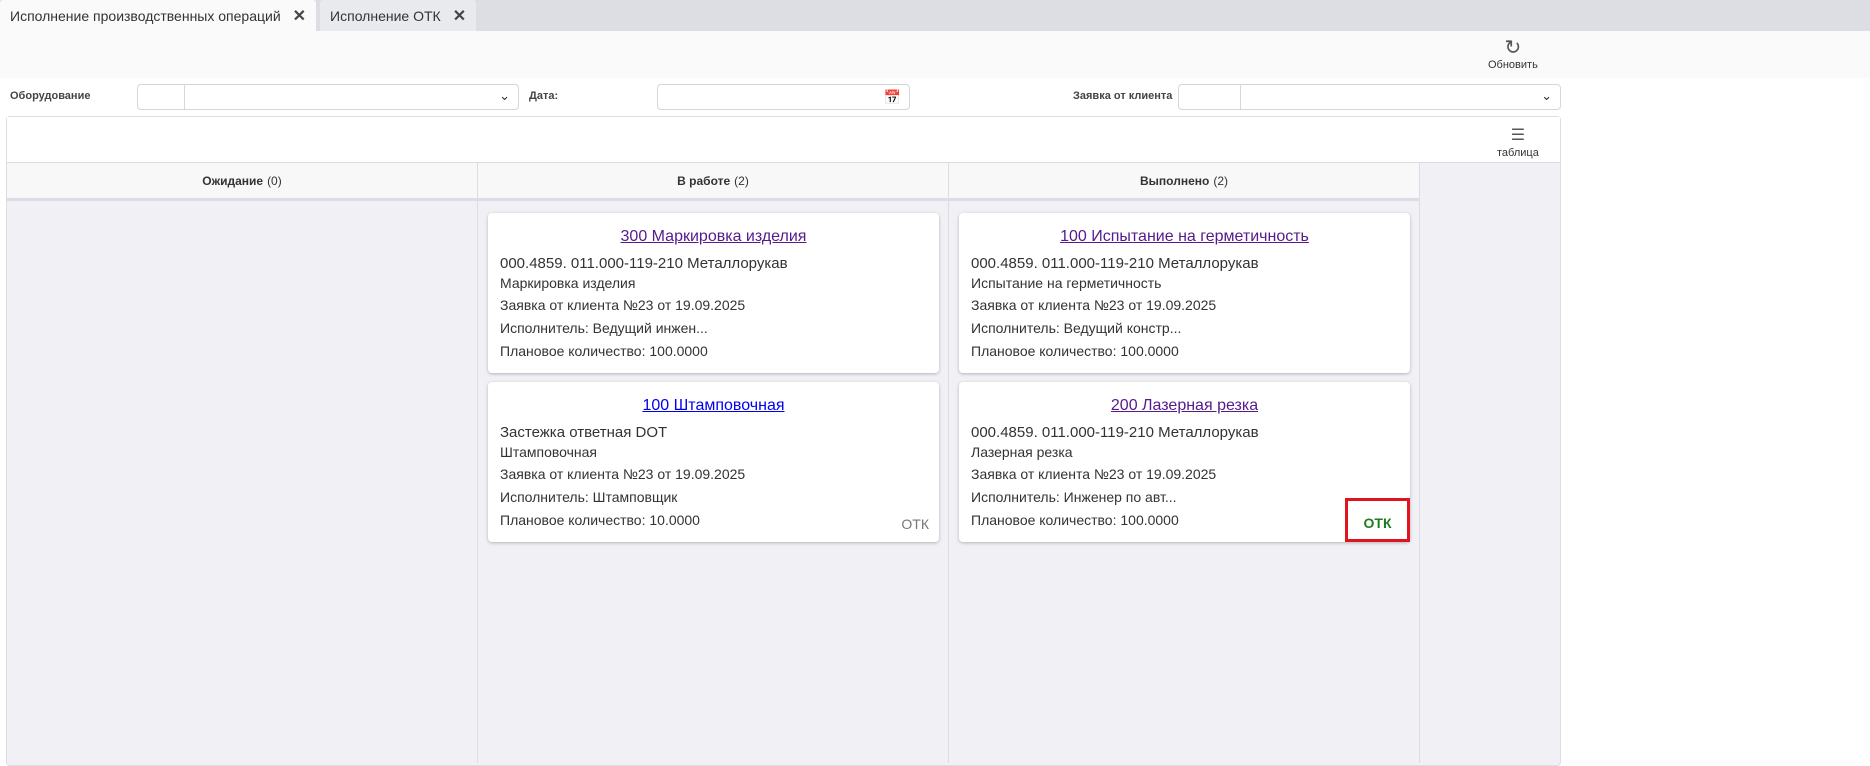 Image resolution: width=1870 pixels, height=766 pixels. Describe the element at coordinates (704, 180) in the screenshot. I see `column-title: В работе` at that location.